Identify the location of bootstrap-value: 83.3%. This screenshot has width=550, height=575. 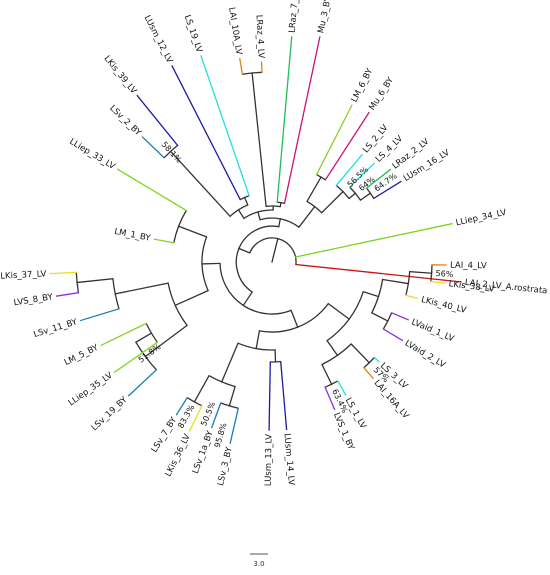
(186, 416).